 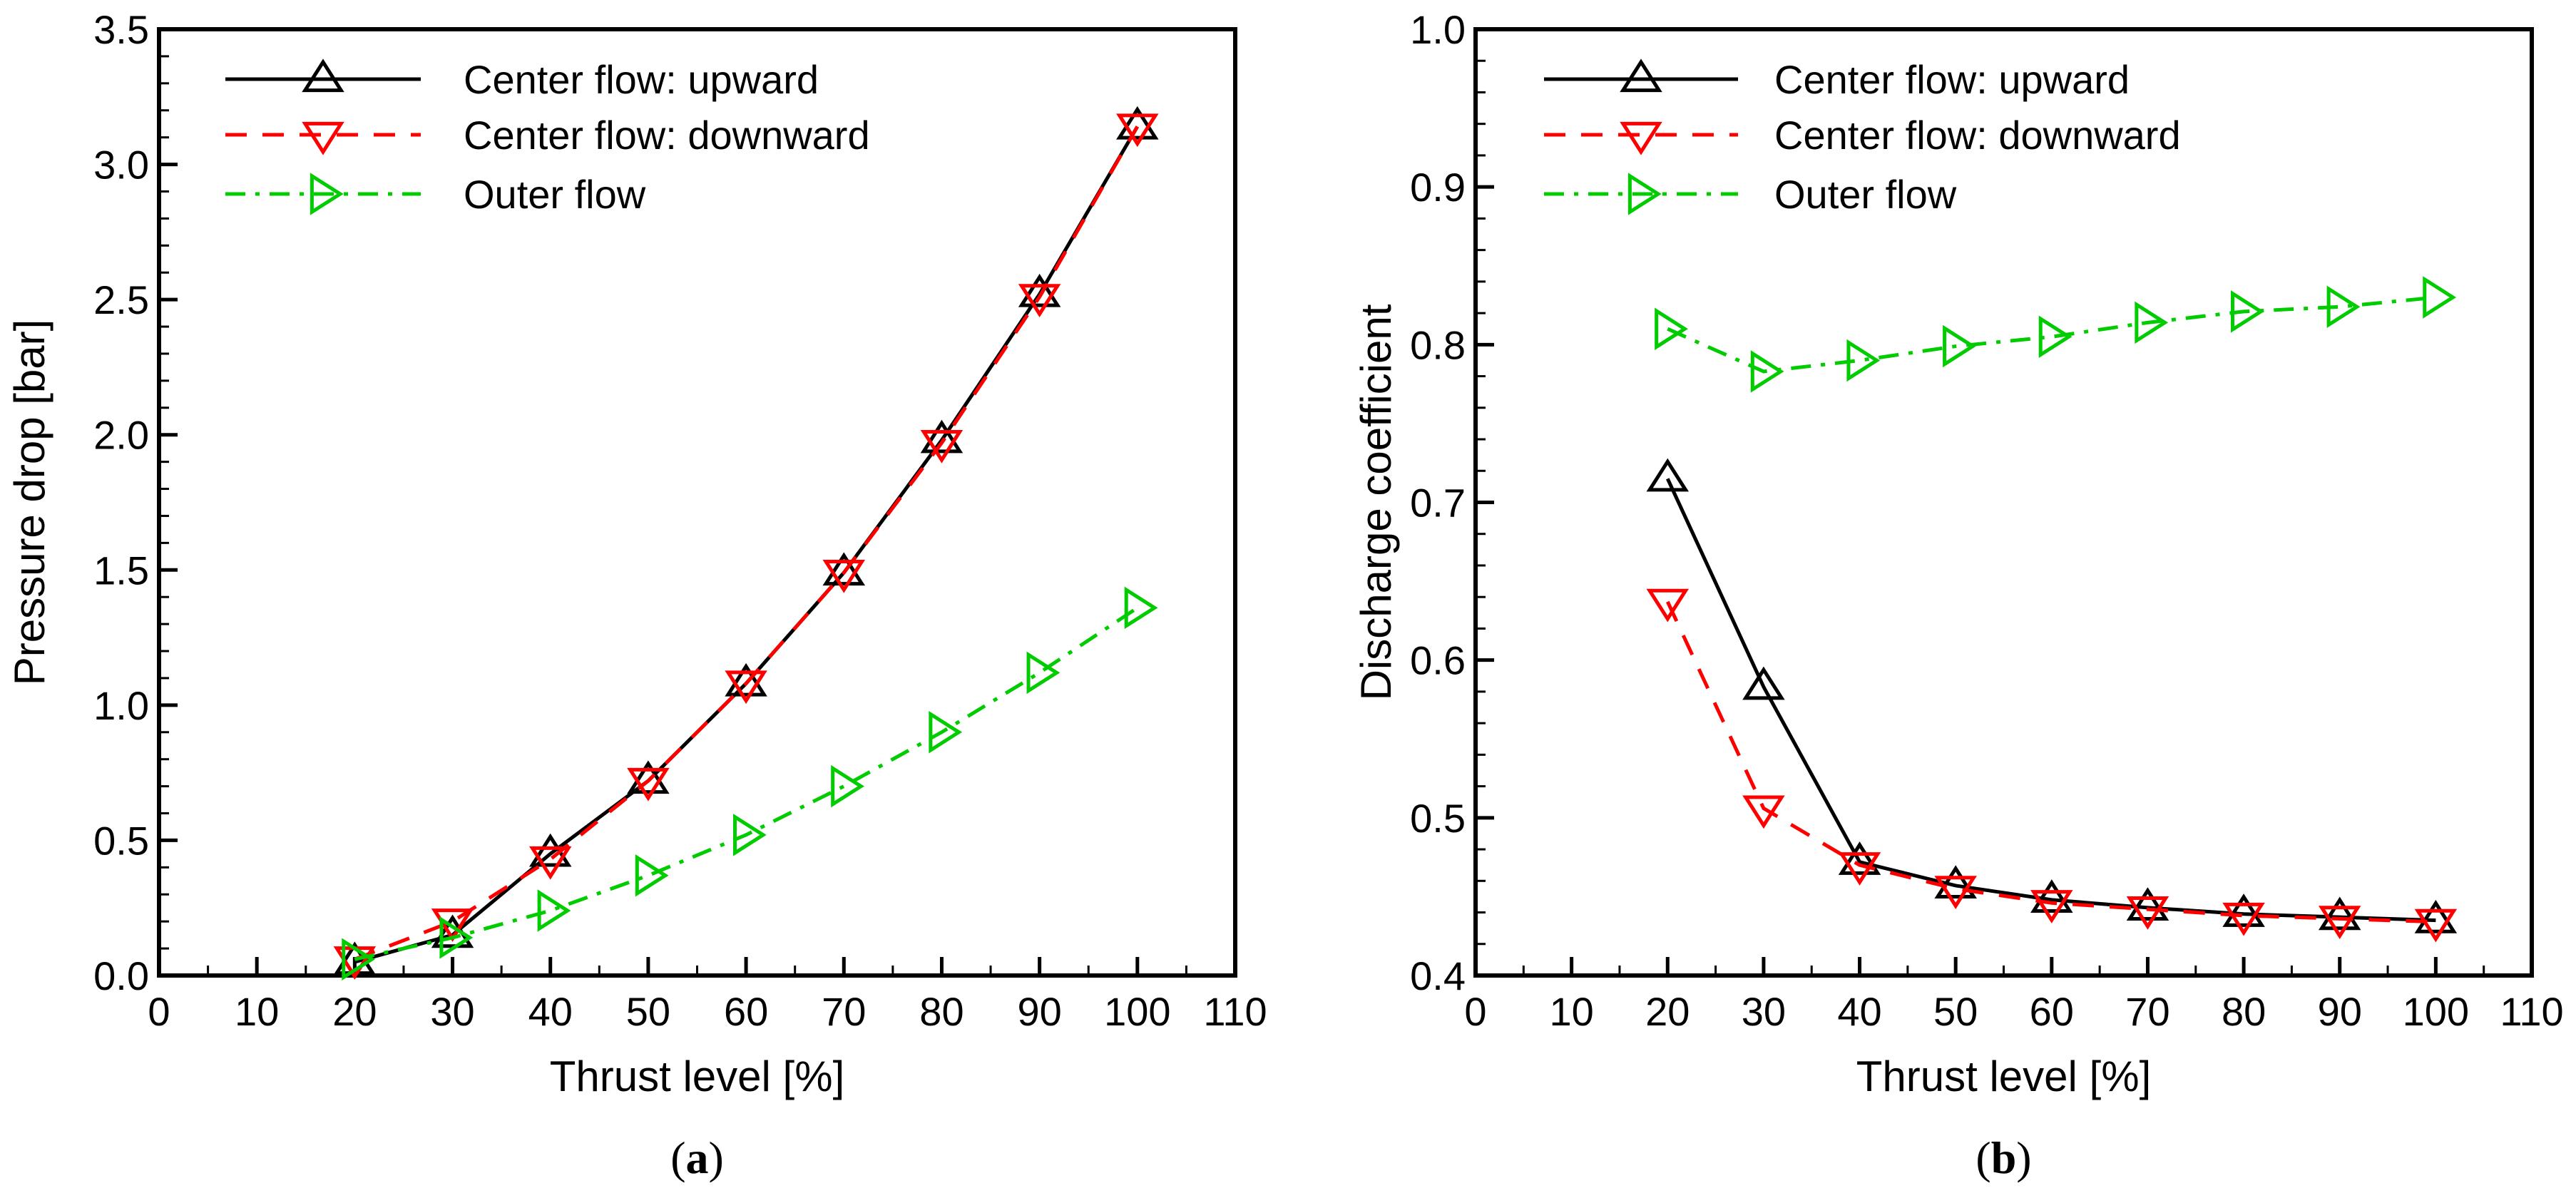 I want to click on y-tick-label: 2.5, so click(x=121, y=299).